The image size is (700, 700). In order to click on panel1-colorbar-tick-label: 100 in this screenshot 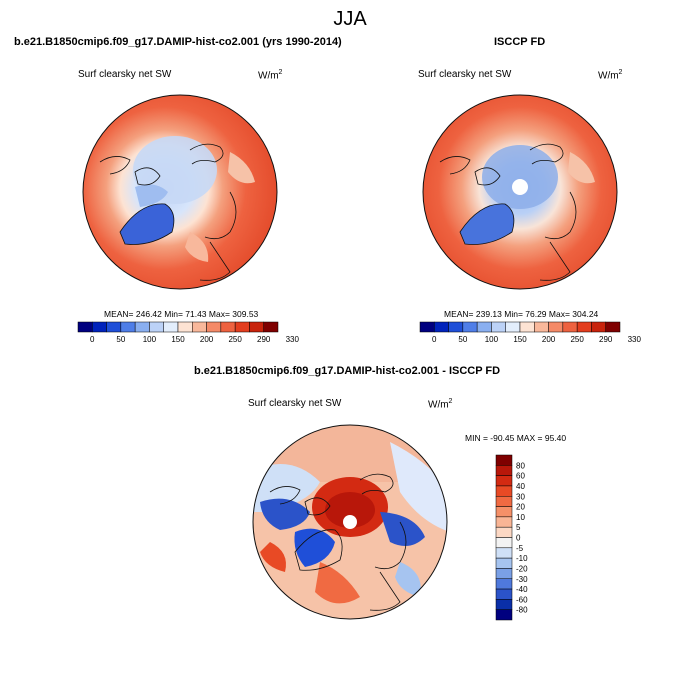, I will do `click(150, 339)`.